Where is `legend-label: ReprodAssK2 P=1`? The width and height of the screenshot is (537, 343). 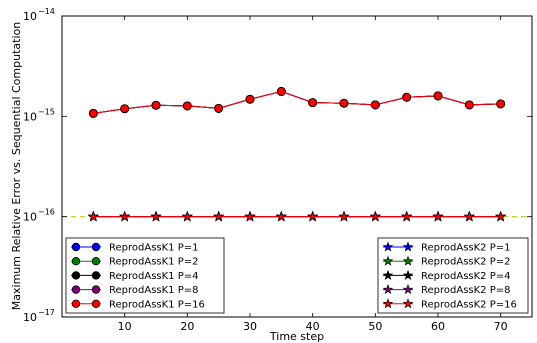
legend-label: ReprodAssK2 P=1 is located at coordinates (466, 248).